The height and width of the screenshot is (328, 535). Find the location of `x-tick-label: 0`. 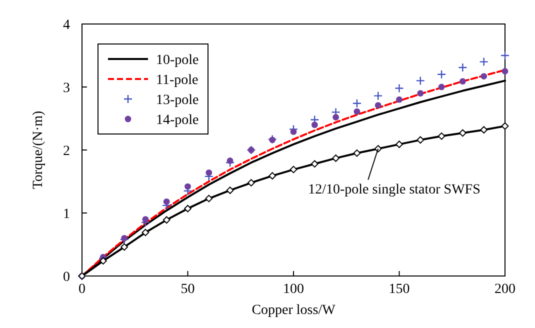

x-tick-label: 0 is located at coordinates (82, 289).